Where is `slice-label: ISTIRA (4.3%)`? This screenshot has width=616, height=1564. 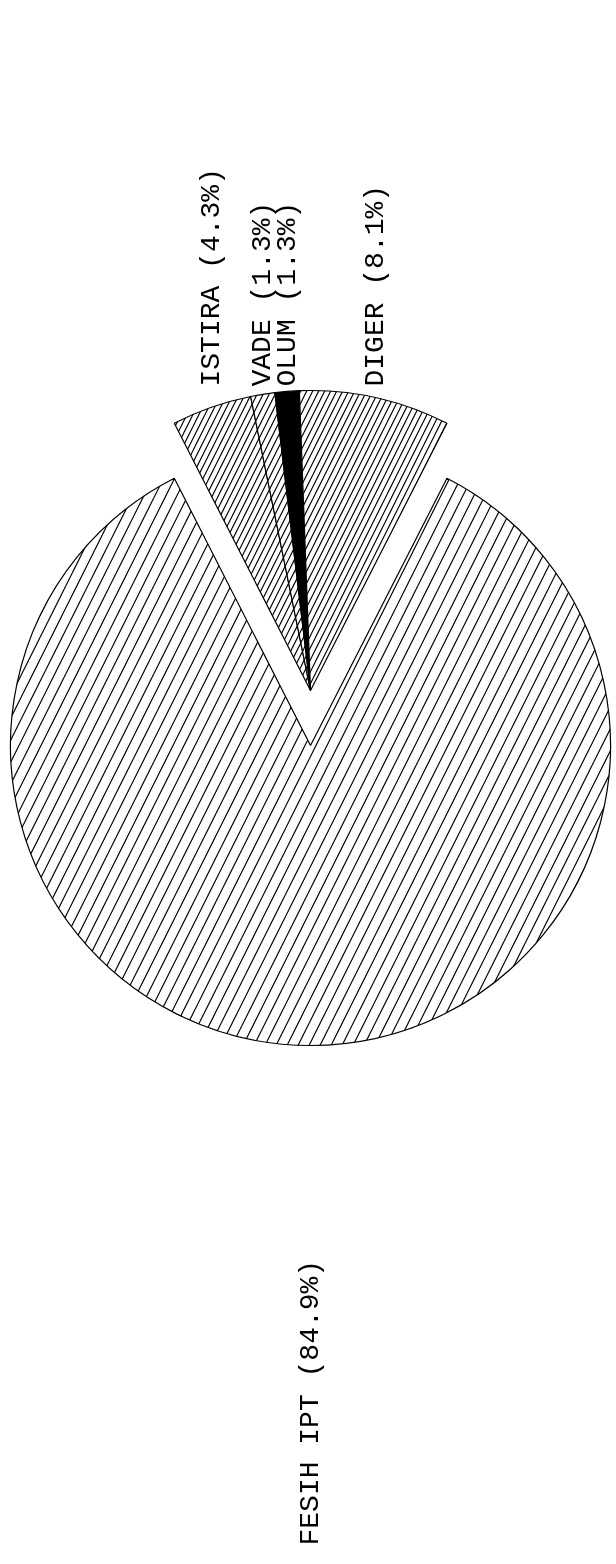 slice-label: ISTIRA (4.3%) is located at coordinates (212, 277).